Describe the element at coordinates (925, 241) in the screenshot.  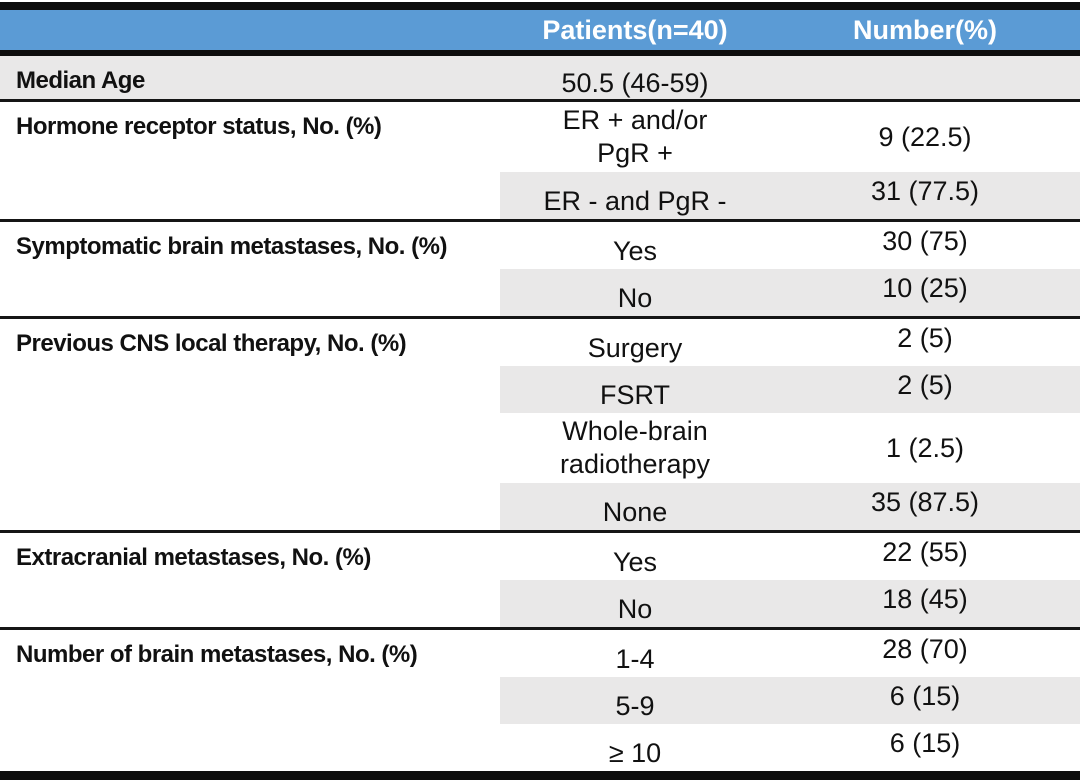
I see `number-percent-cell: 30 (75)` at that location.